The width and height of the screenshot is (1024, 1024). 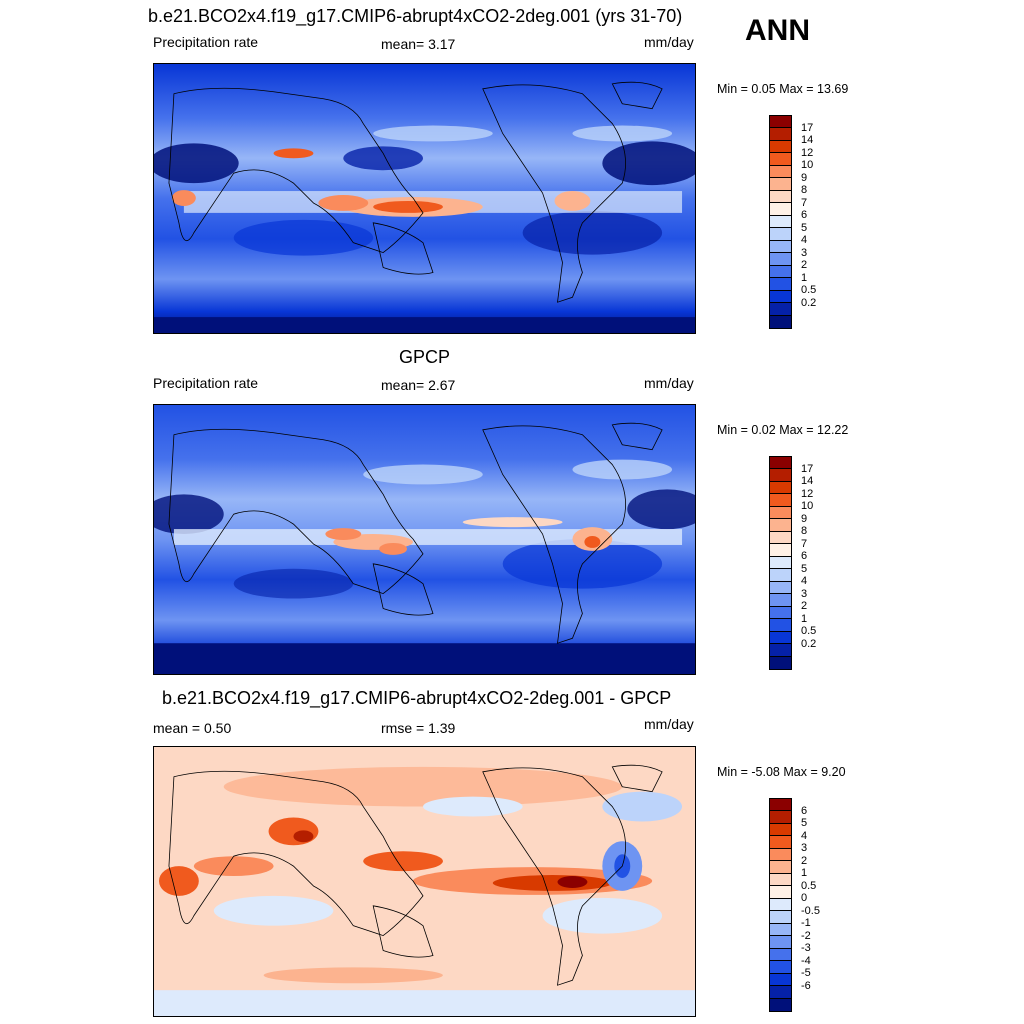 I want to click on colorbar-tick-label: -5, so click(x=806, y=973).